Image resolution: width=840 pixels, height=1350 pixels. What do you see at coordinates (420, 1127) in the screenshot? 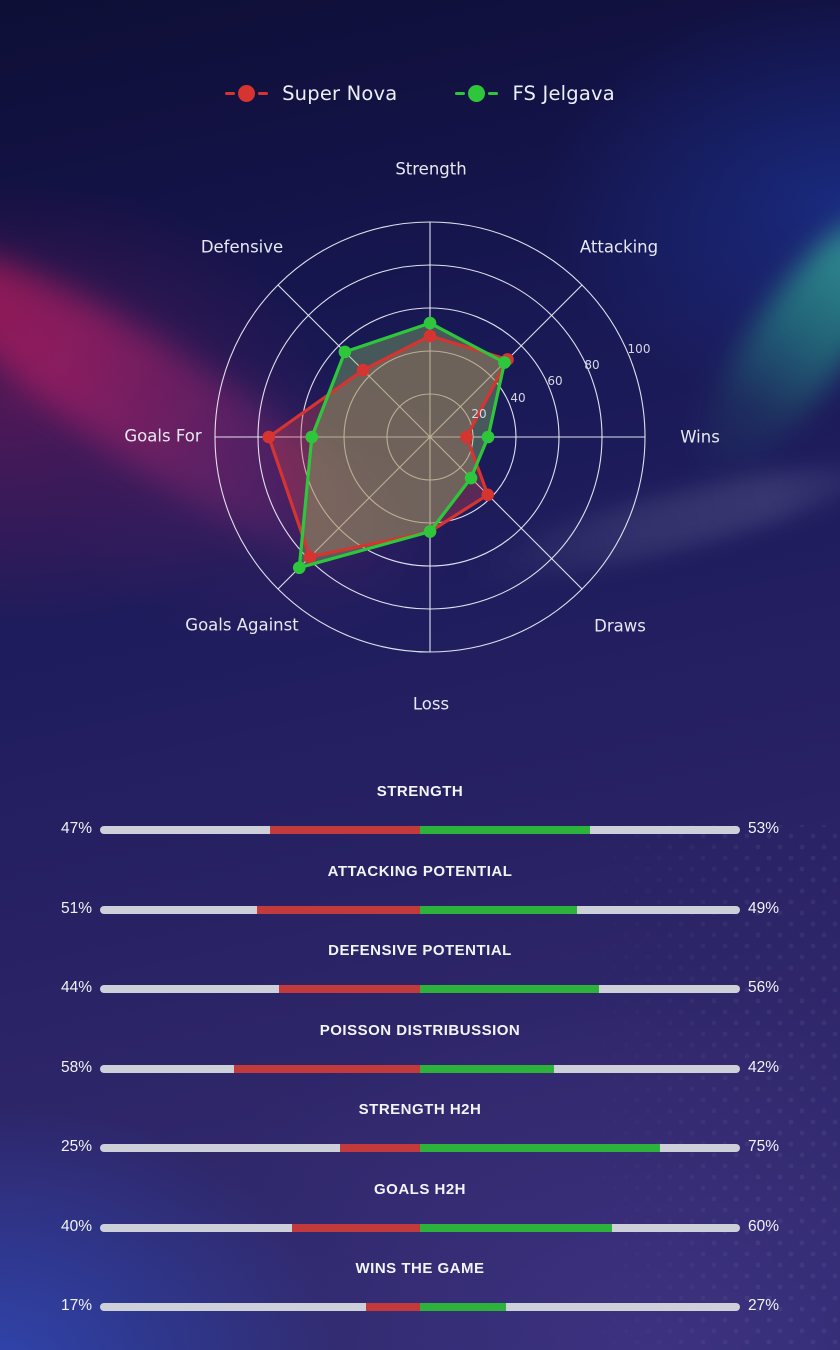
I see `comparison-row-strength-h2h: STRENGTH H2H 25% 75%` at bounding box center [420, 1127].